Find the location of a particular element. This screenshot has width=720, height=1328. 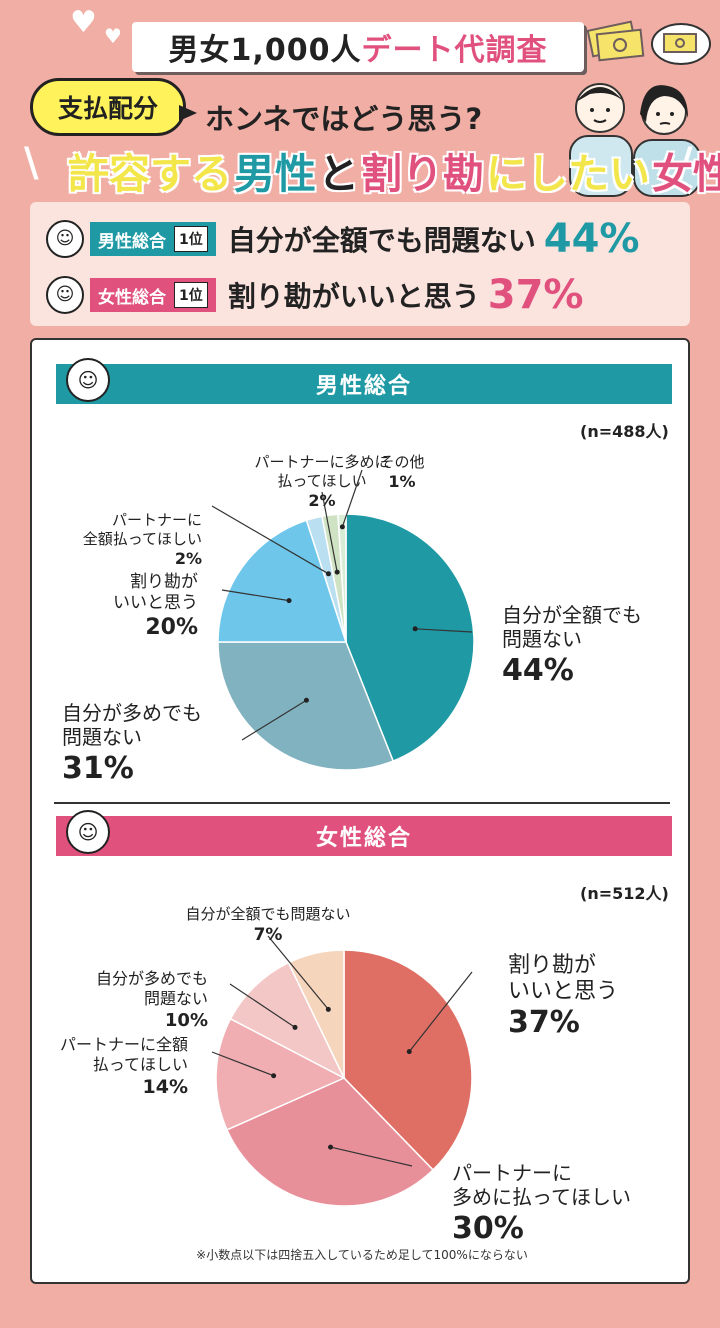

slice-label: パートナーに is located at coordinates (157, 520).